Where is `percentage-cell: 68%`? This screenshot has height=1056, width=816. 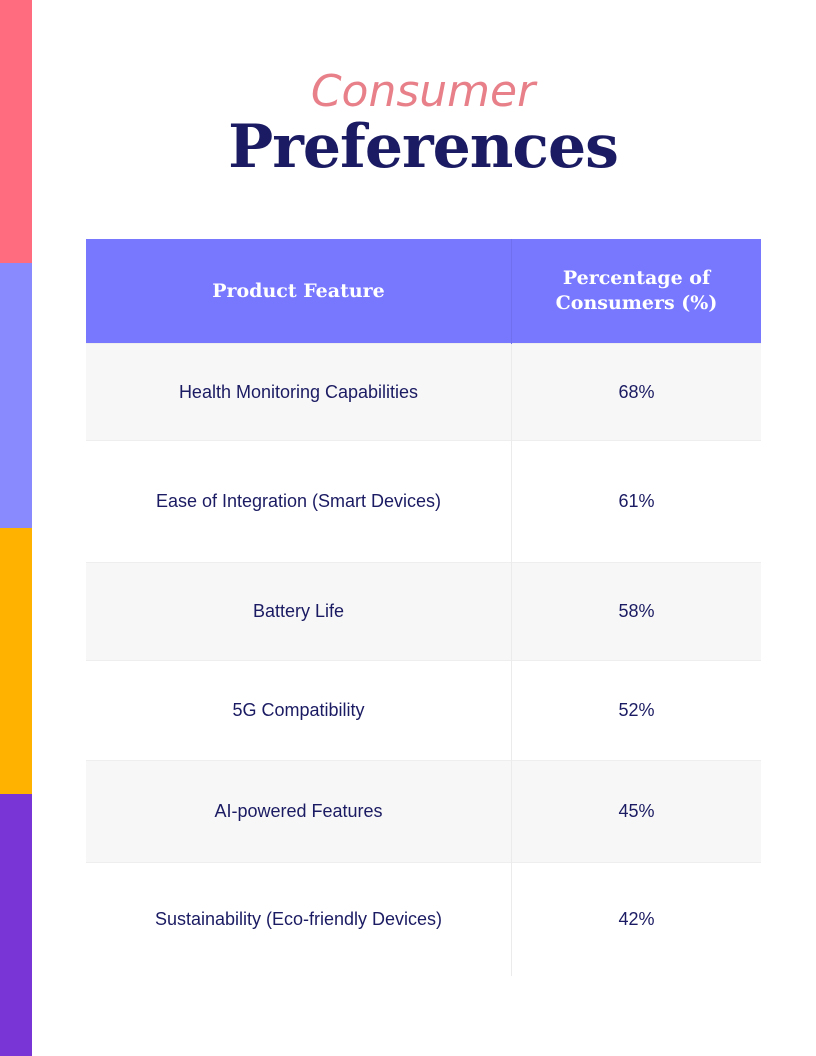
percentage-cell: 68% is located at coordinates (636, 392).